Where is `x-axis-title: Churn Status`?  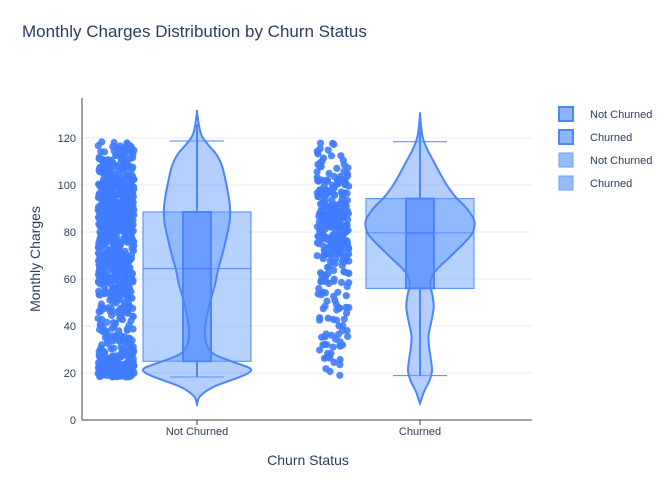
x-axis-title: Churn Status is located at coordinates (308, 460).